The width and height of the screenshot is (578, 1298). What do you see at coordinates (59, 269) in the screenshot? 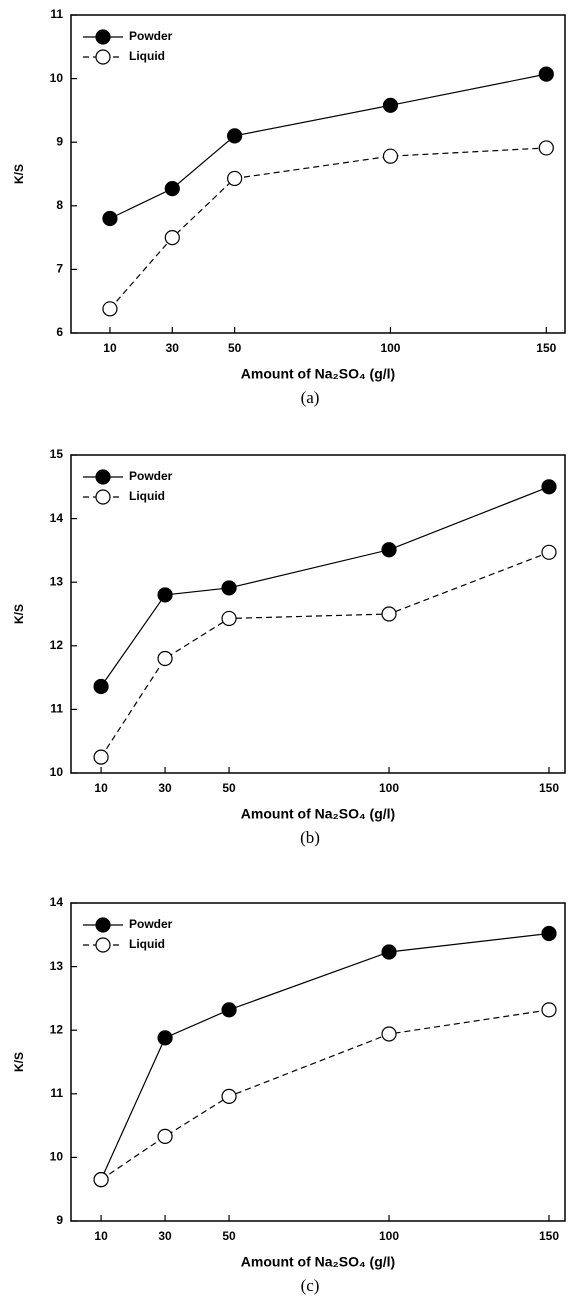
I see `y-tick-label: 7` at bounding box center [59, 269].